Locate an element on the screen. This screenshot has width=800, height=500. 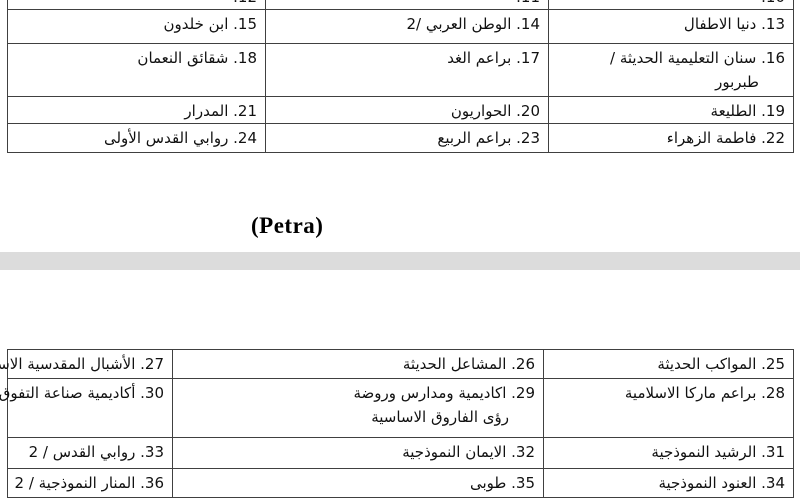
school-cell: 11. is located at coordinates (406, 5).